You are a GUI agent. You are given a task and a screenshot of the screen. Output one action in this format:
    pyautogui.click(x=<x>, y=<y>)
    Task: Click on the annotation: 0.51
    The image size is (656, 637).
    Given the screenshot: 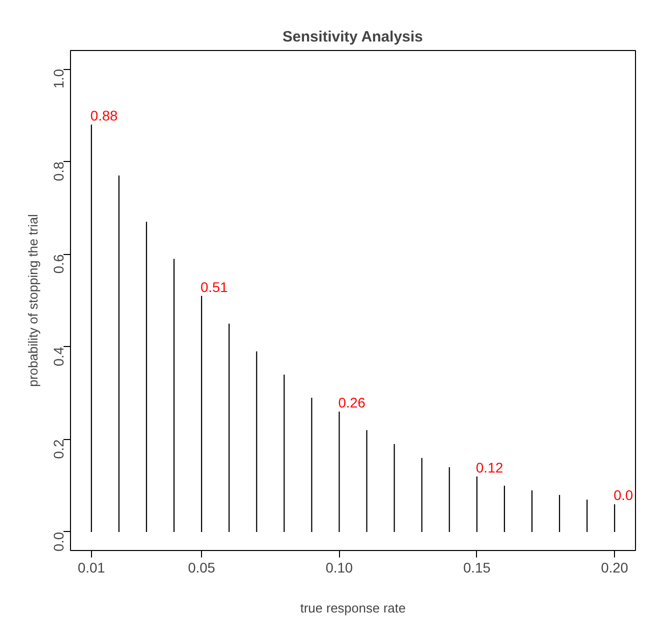 What is the action you would take?
    pyautogui.click(x=214, y=286)
    